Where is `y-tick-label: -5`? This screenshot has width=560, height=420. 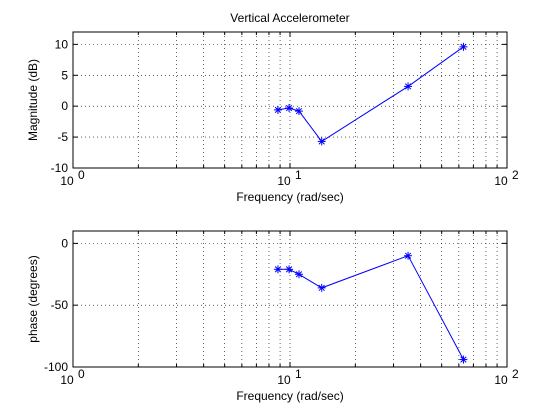 y-tick-label: -5 is located at coordinates (62, 137).